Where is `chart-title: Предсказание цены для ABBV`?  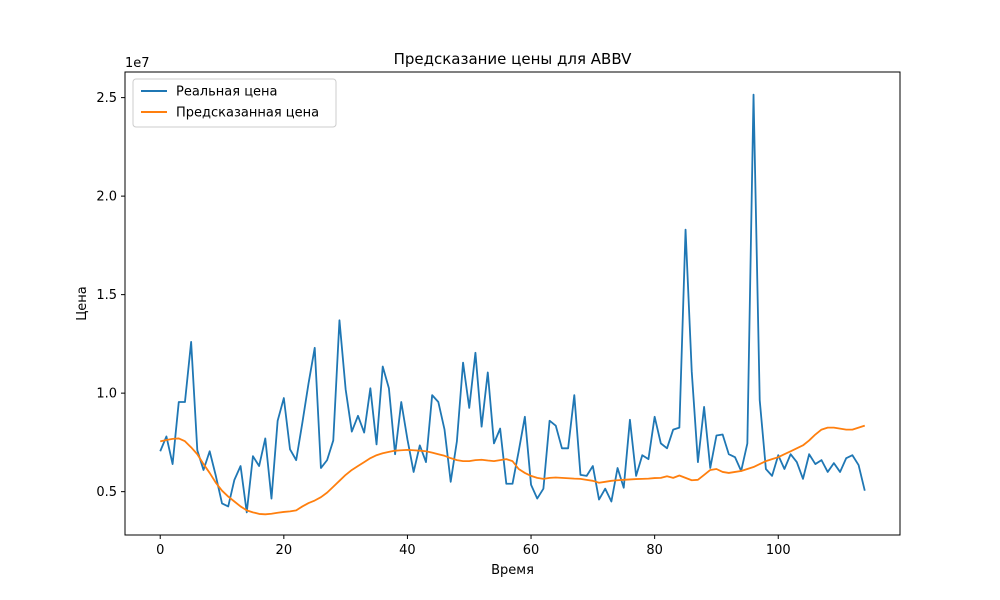
chart-title: Предсказание цены для ABBV is located at coordinates (513, 59).